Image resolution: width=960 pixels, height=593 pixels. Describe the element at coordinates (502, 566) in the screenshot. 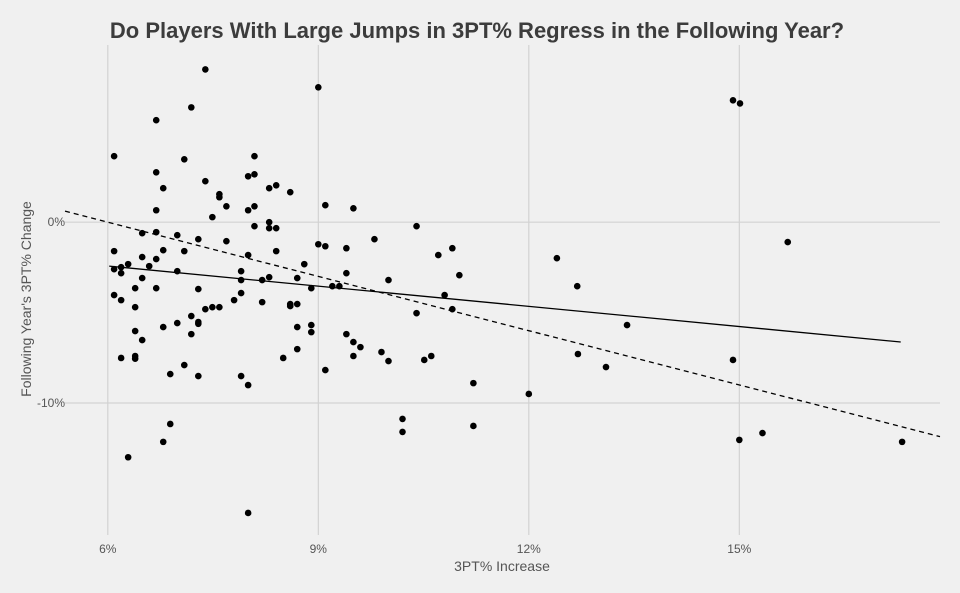

I see `x-axis-label: 3PT% Increase` at that location.